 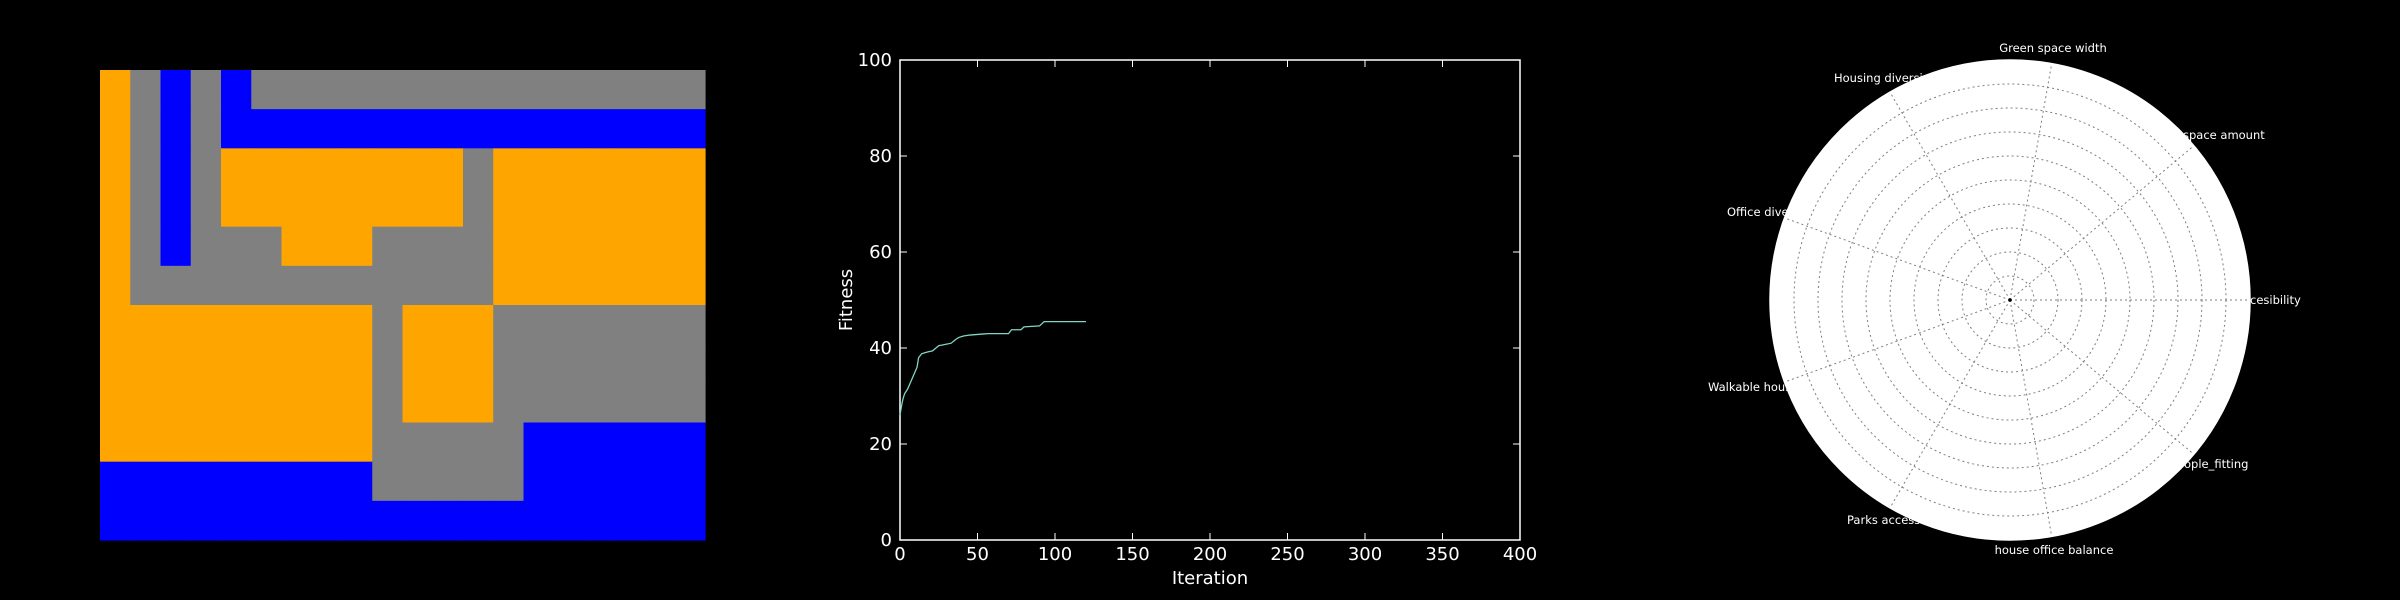 I want to click on y-tick-label: 60, so click(x=880, y=252).